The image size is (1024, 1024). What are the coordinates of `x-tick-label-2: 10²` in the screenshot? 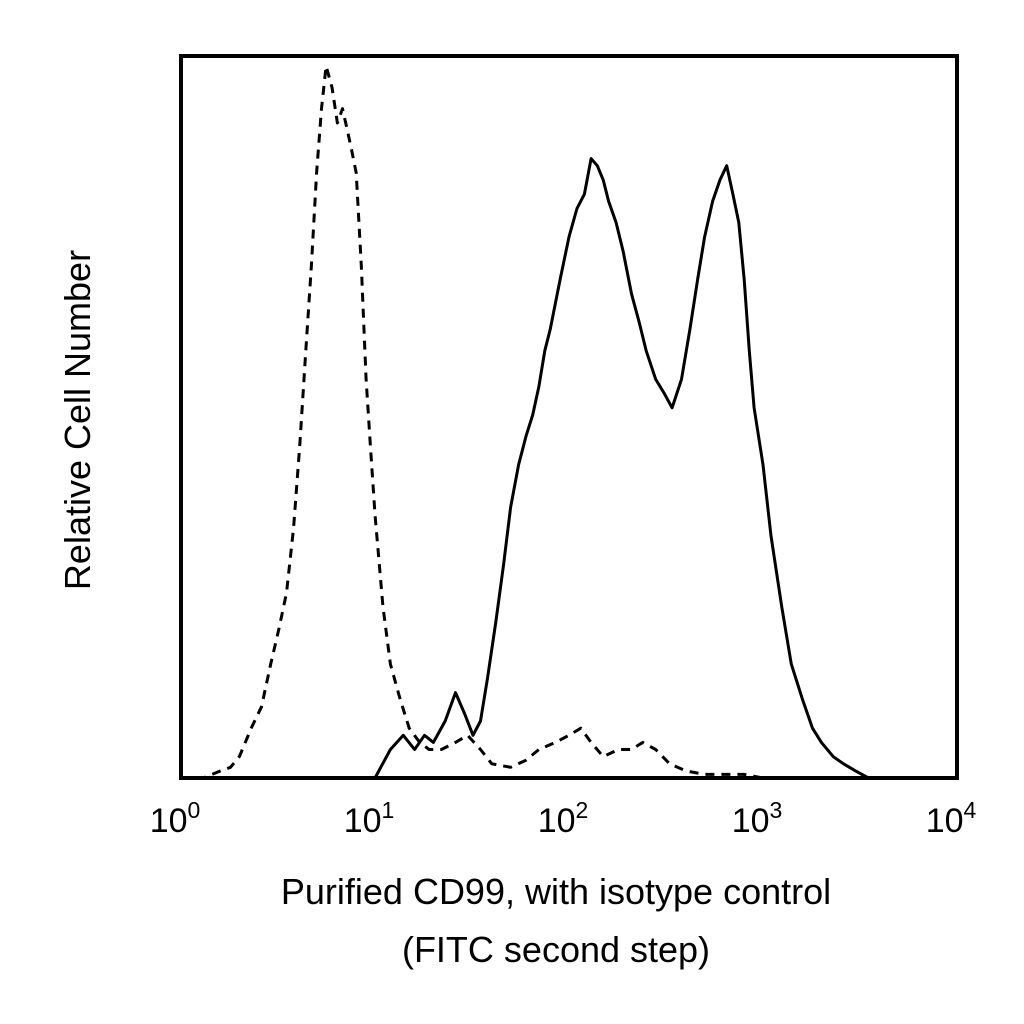 It's located at (563, 818).